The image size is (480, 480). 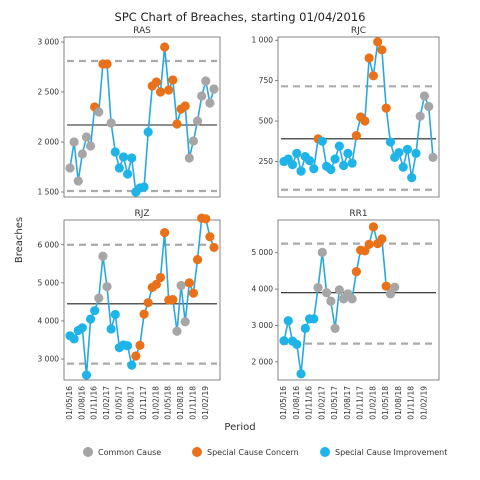 I want to click on panel-title: RAS, so click(x=142, y=31).